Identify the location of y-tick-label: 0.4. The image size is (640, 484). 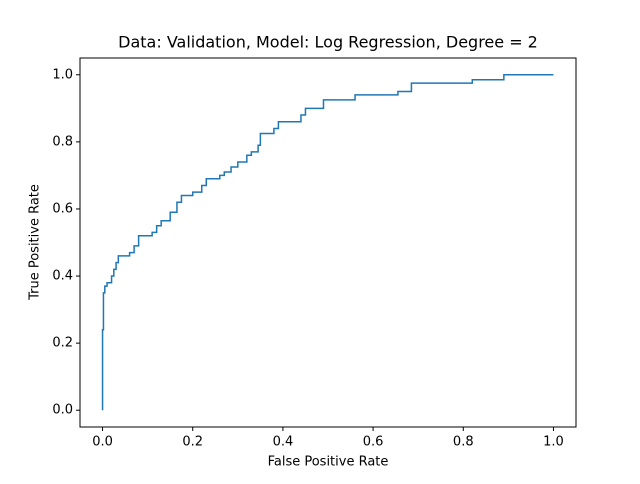
(62, 276).